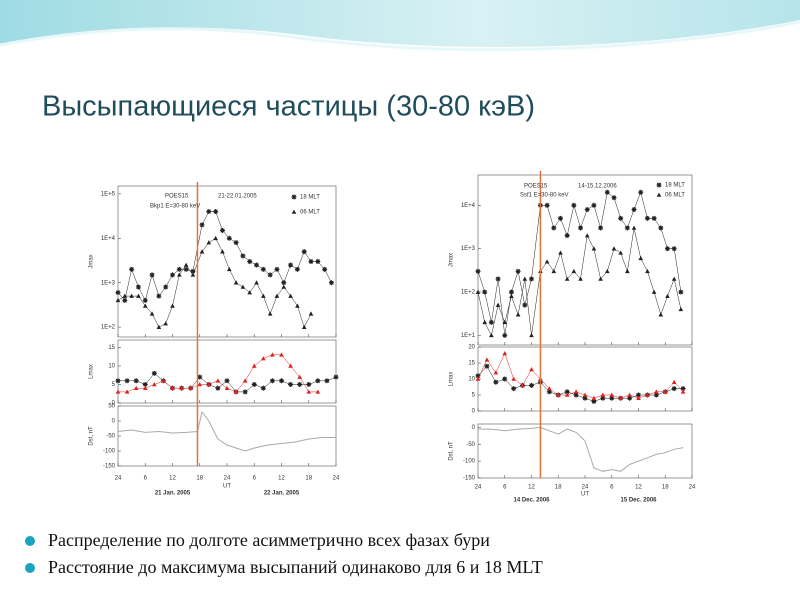  Describe the element at coordinates (597, 187) in the screenshot. I see `figure-header: 14-15.12.2006` at that location.